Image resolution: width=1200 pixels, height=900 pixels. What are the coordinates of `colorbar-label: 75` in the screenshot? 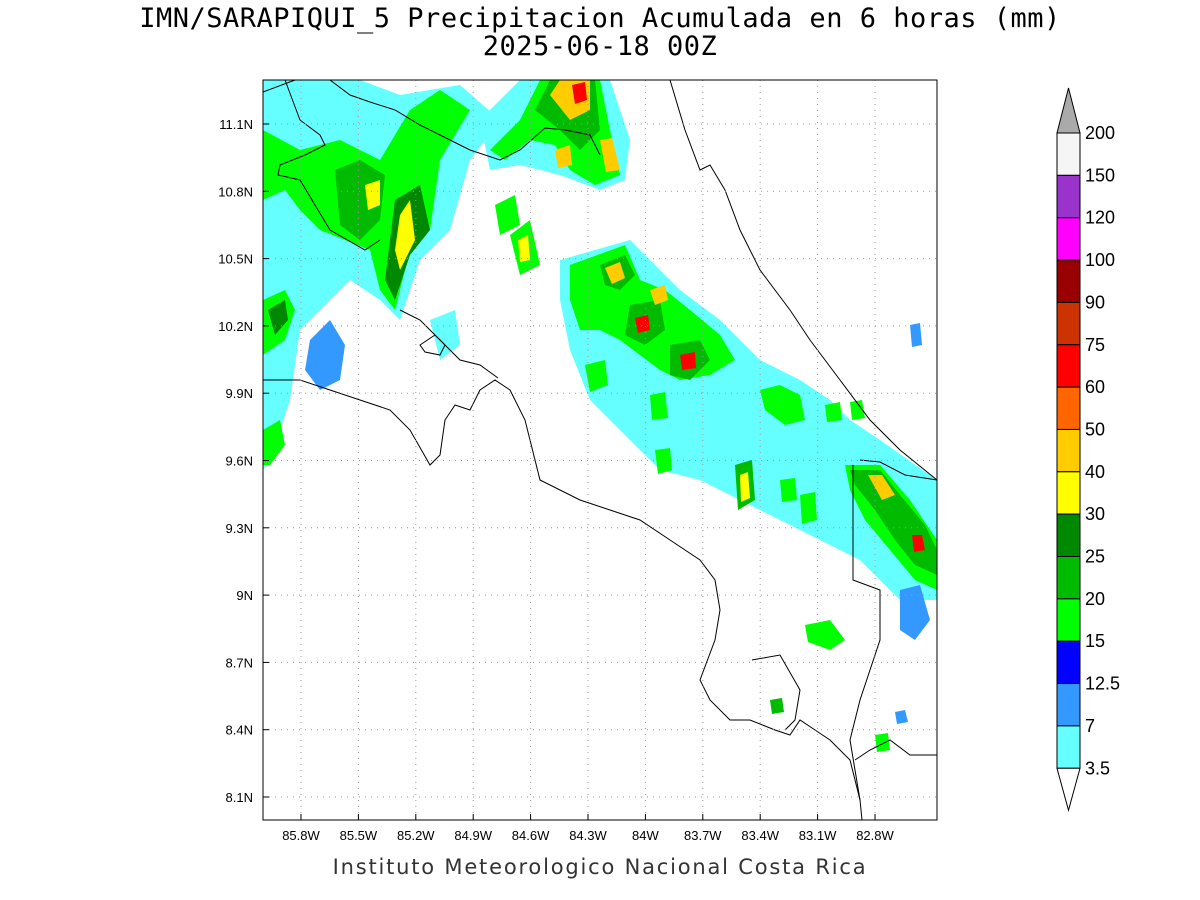 It's located at (1095, 345).